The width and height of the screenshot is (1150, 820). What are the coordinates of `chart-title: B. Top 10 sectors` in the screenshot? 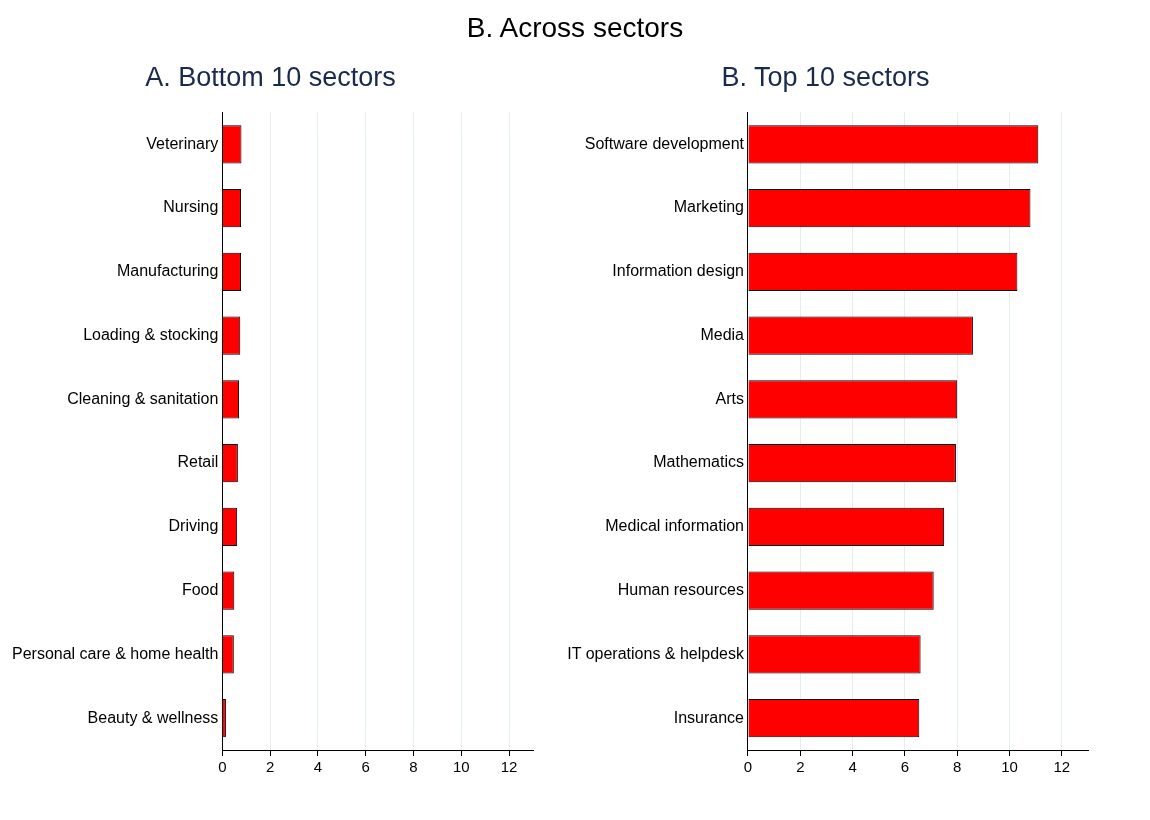 It's located at (825, 76).